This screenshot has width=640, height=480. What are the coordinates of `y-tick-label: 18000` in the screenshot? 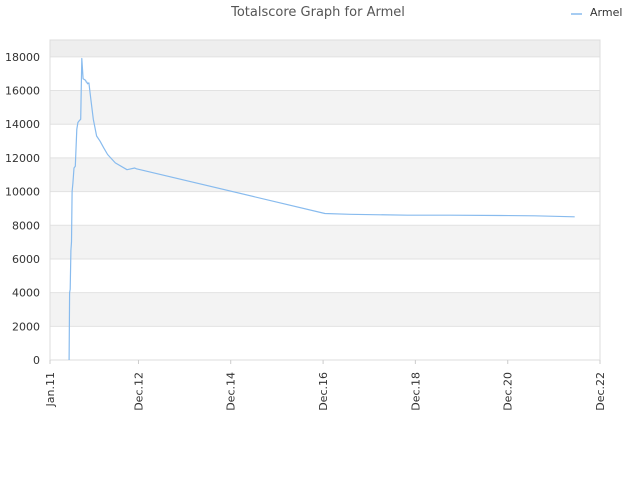 It's located at (22, 57).